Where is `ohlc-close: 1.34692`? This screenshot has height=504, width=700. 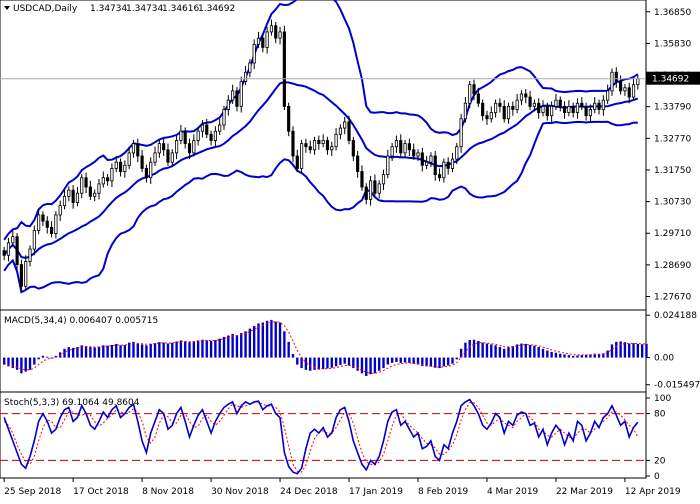 ohlc-close: 1.34692 is located at coordinates (216, 9).